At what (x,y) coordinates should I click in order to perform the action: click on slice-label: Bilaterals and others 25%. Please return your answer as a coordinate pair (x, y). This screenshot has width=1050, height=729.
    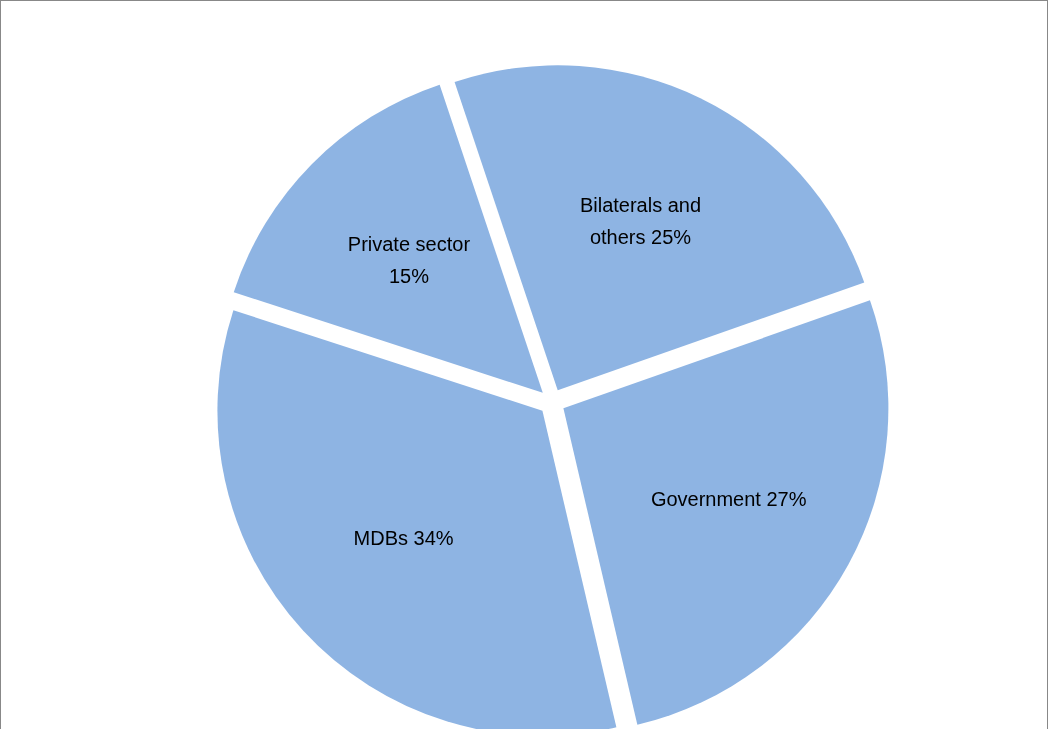
    Looking at the image, I should click on (640, 220).